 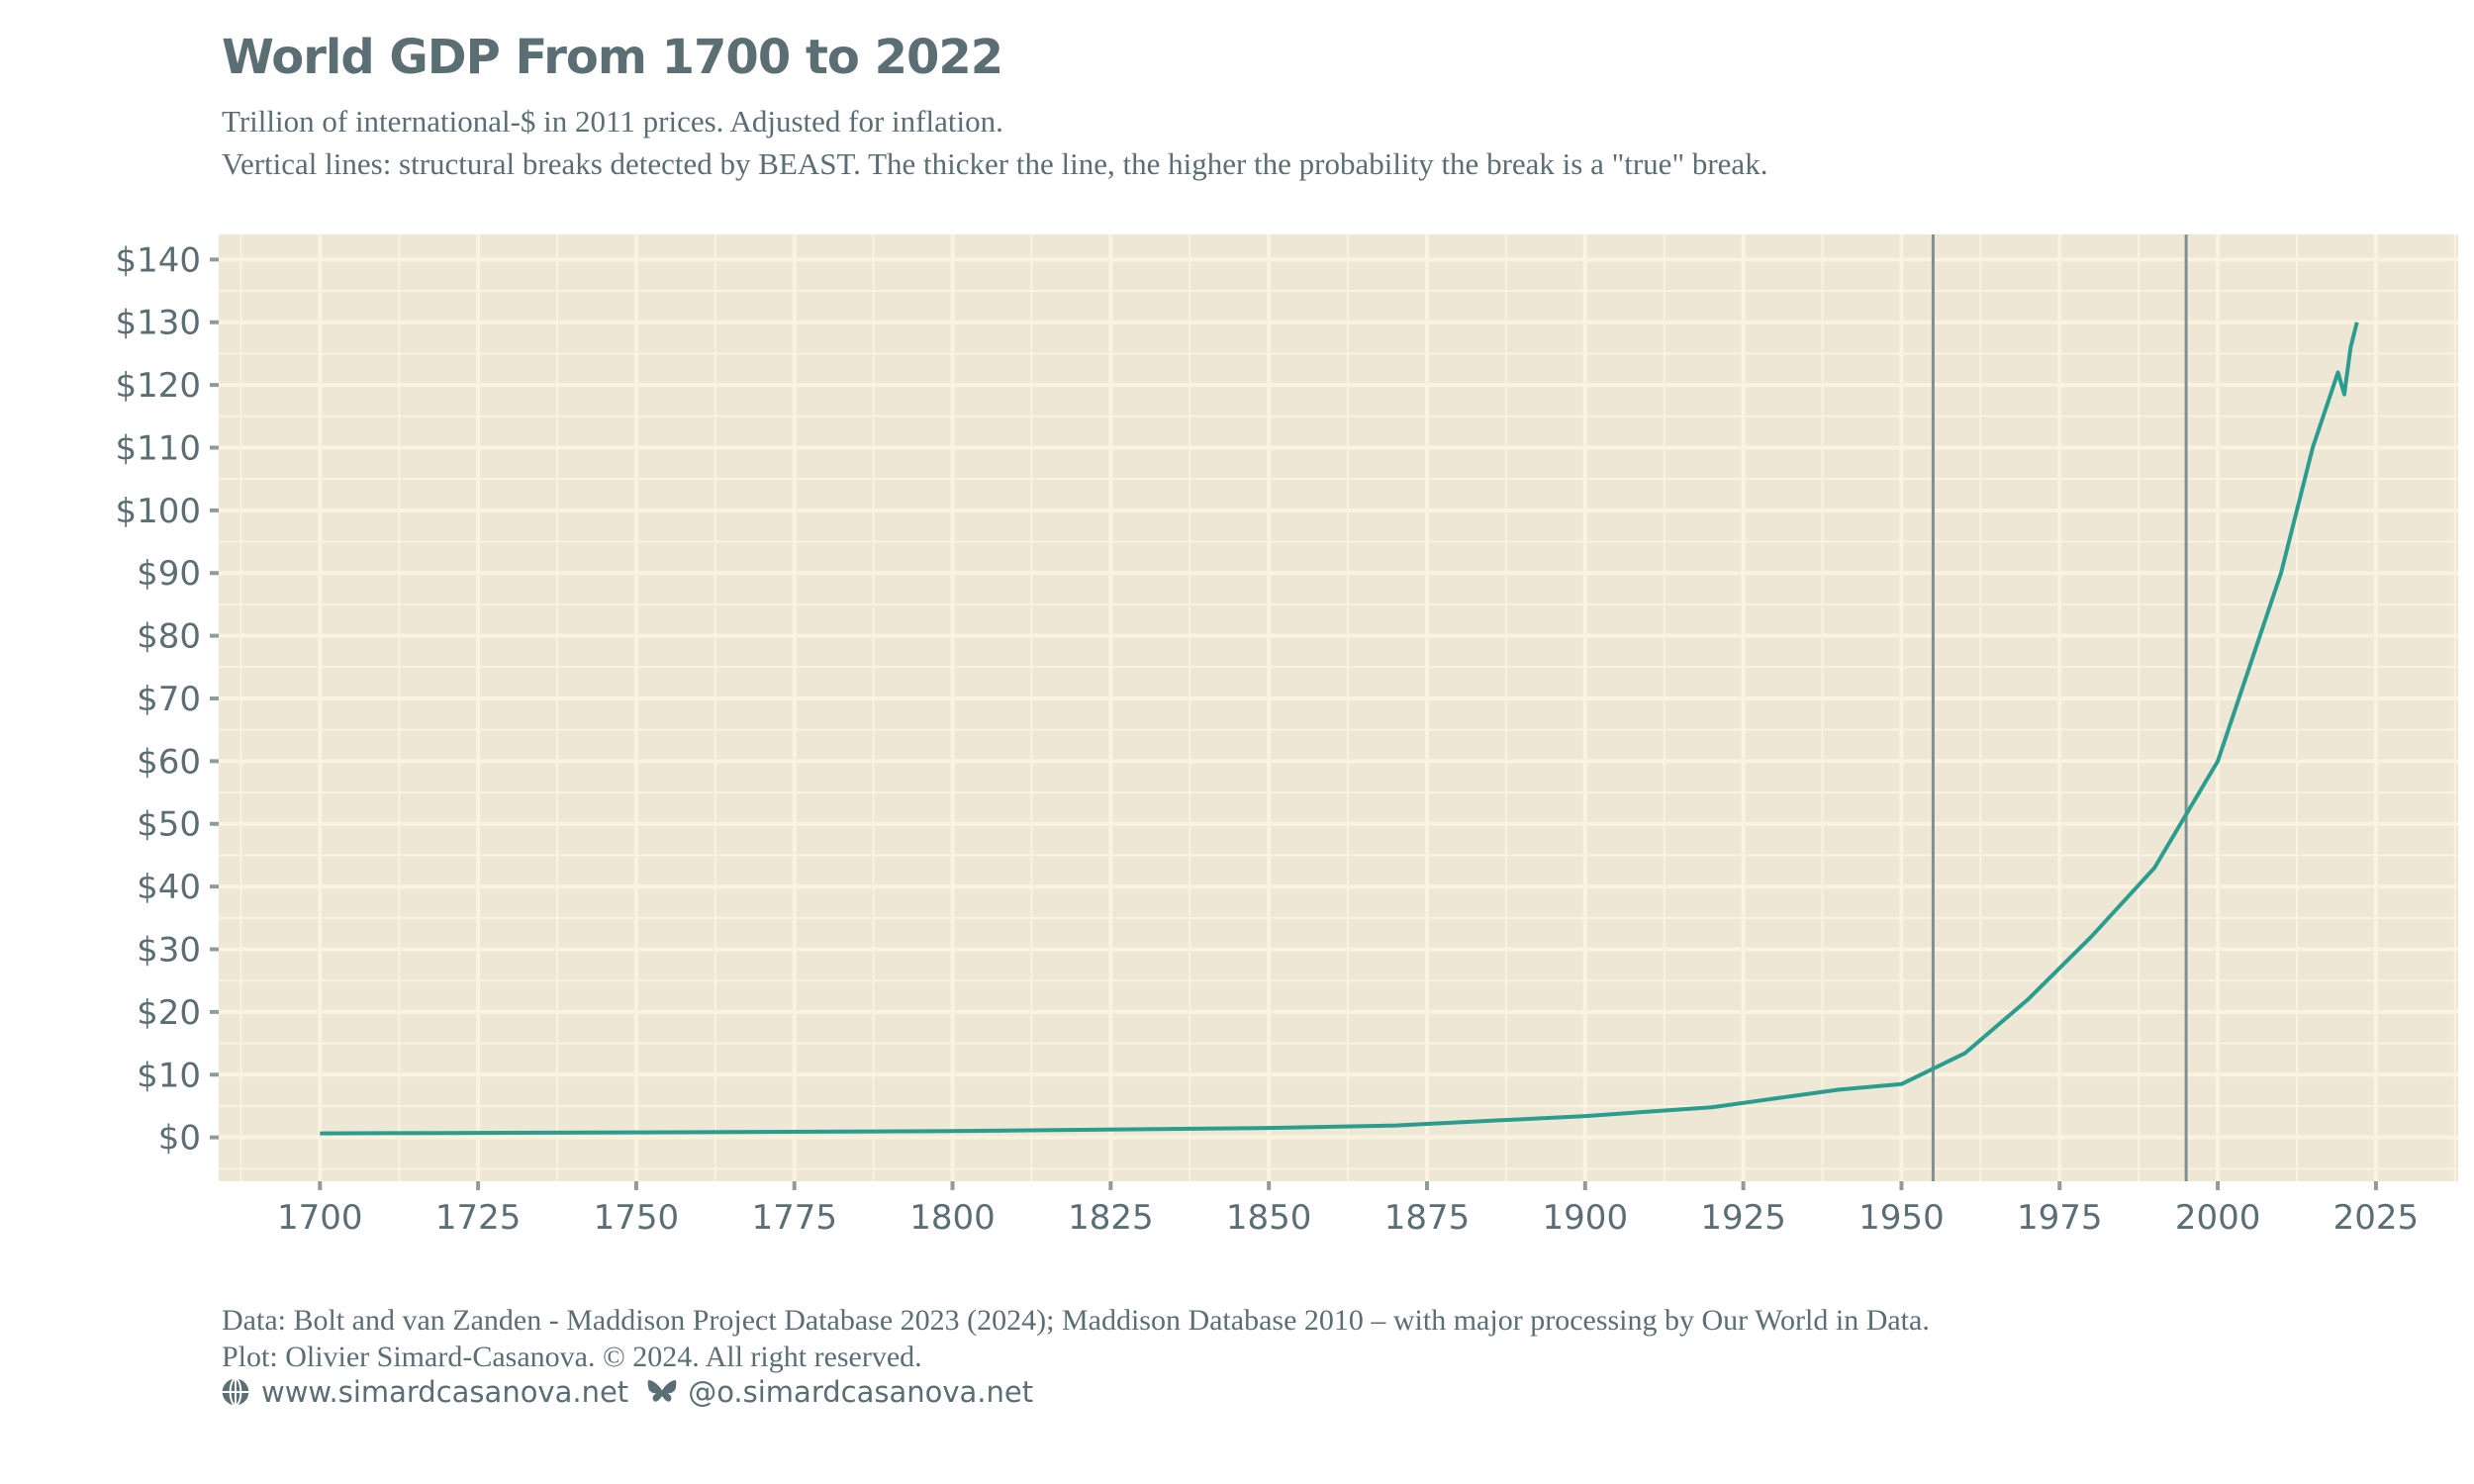 What do you see at coordinates (2218, 1218) in the screenshot?
I see `x-tick-label: 2000` at bounding box center [2218, 1218].